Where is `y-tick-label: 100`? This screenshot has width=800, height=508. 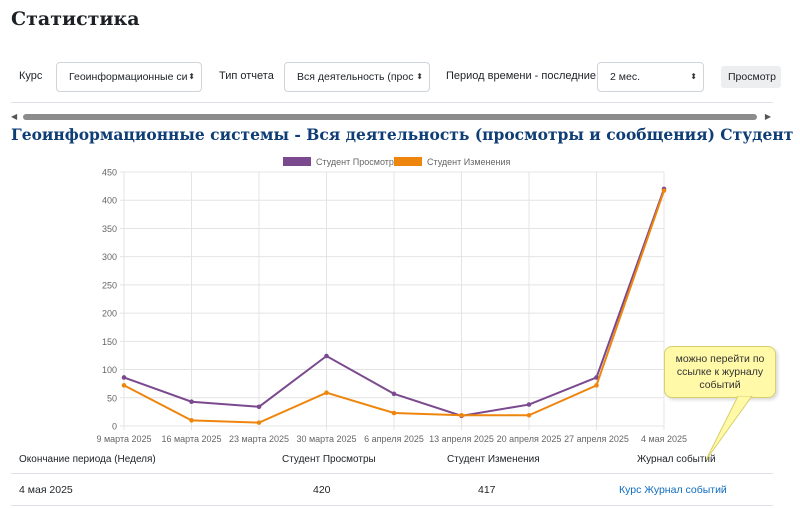 y-tick-label: 100 is located at coordinates (109, 370).